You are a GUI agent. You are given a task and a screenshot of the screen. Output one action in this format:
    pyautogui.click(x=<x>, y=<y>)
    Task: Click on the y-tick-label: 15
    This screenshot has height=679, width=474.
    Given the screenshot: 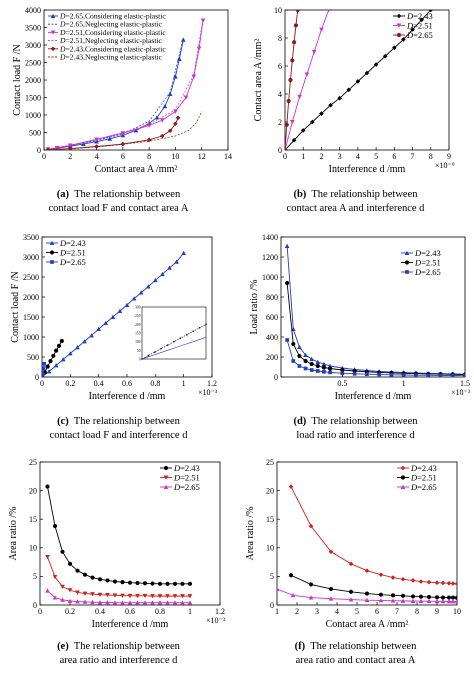 What is the action you would take?
    pyautogui.click(x=270, y=519)
    